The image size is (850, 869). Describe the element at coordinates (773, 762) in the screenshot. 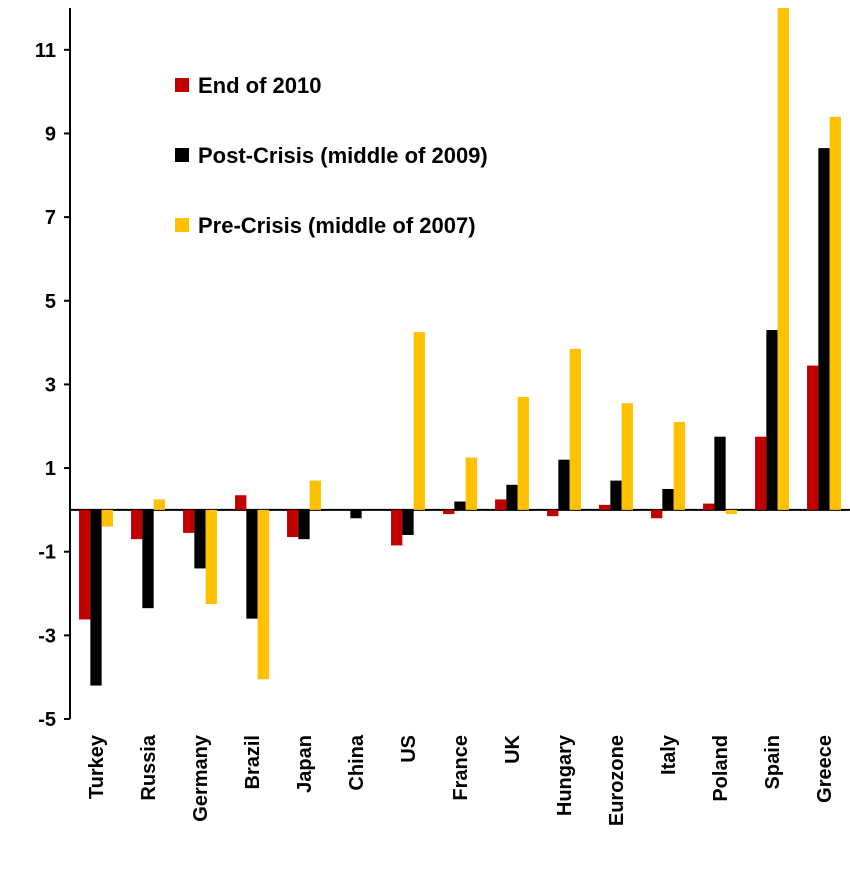

I see `x-tick-label: Spain` at that location.